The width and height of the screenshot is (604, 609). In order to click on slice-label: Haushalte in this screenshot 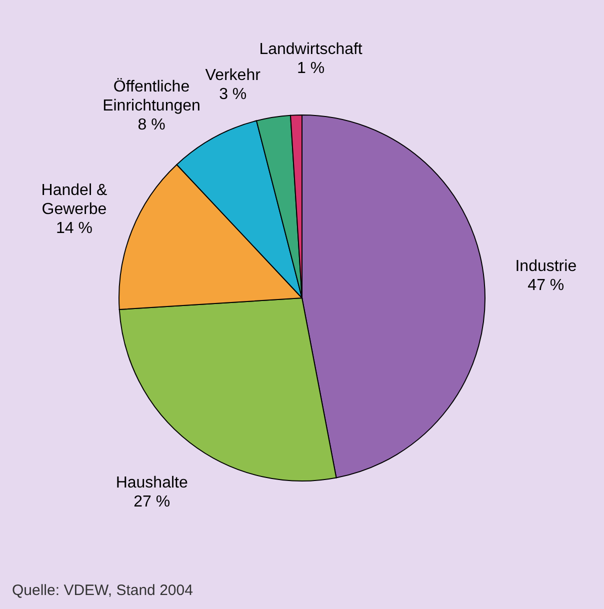, I will do `click(152, 483)`.